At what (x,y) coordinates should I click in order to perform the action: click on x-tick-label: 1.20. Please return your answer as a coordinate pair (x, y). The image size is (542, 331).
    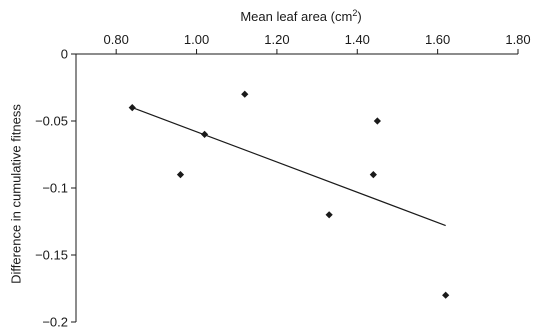
    Looking at the image, I should click on (276, 39).